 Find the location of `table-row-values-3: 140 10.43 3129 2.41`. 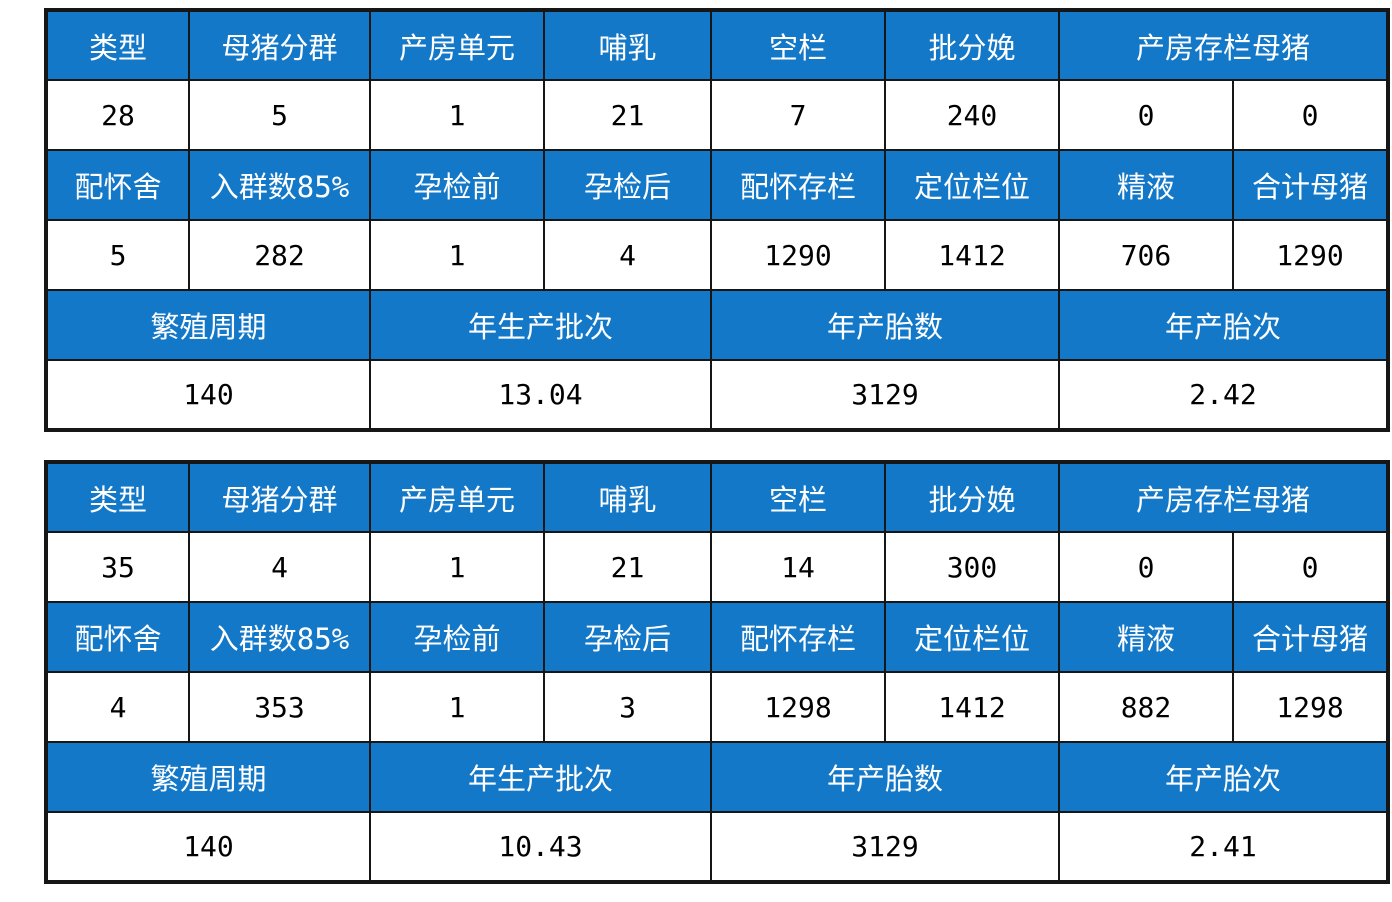

table-row-values-3: 140 10.43 3129 2.41 is located at coordinates (717, 847).